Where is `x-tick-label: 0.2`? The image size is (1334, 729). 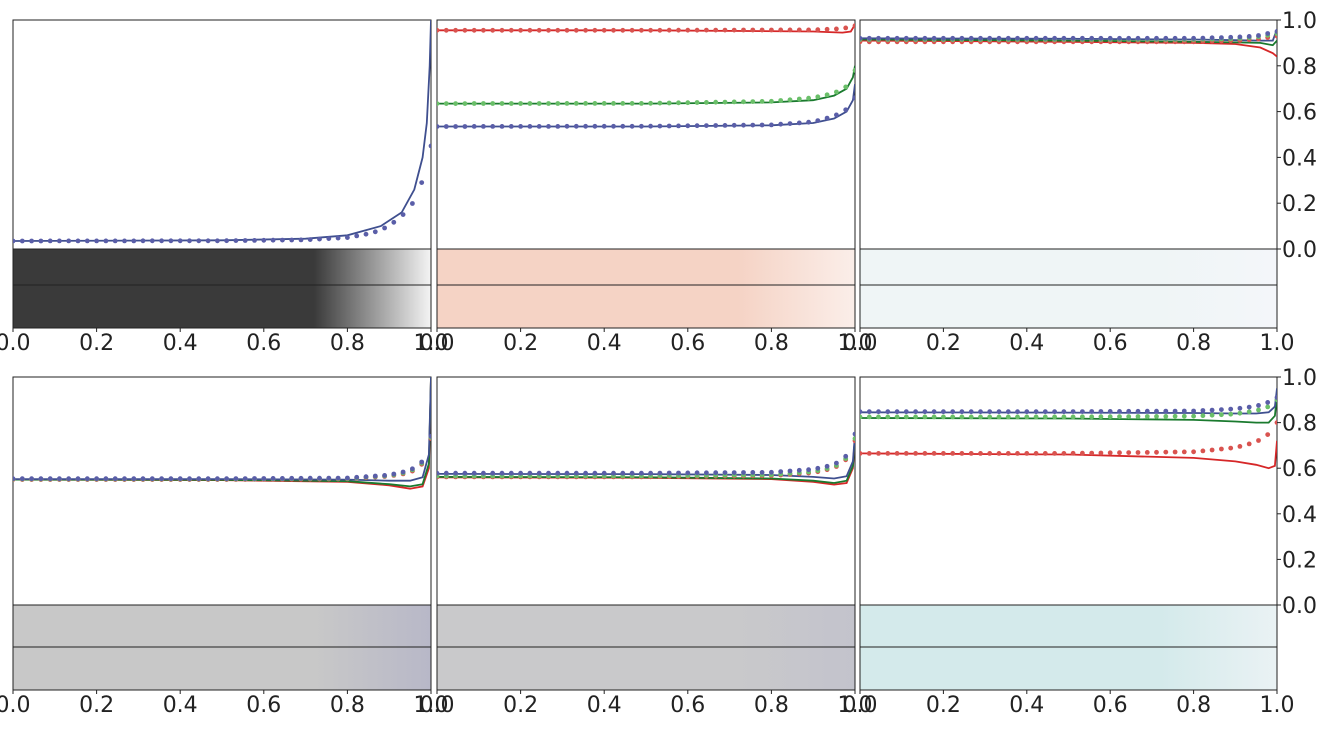 x-tick-label: 0.2 is located at coordinates (943, 343).